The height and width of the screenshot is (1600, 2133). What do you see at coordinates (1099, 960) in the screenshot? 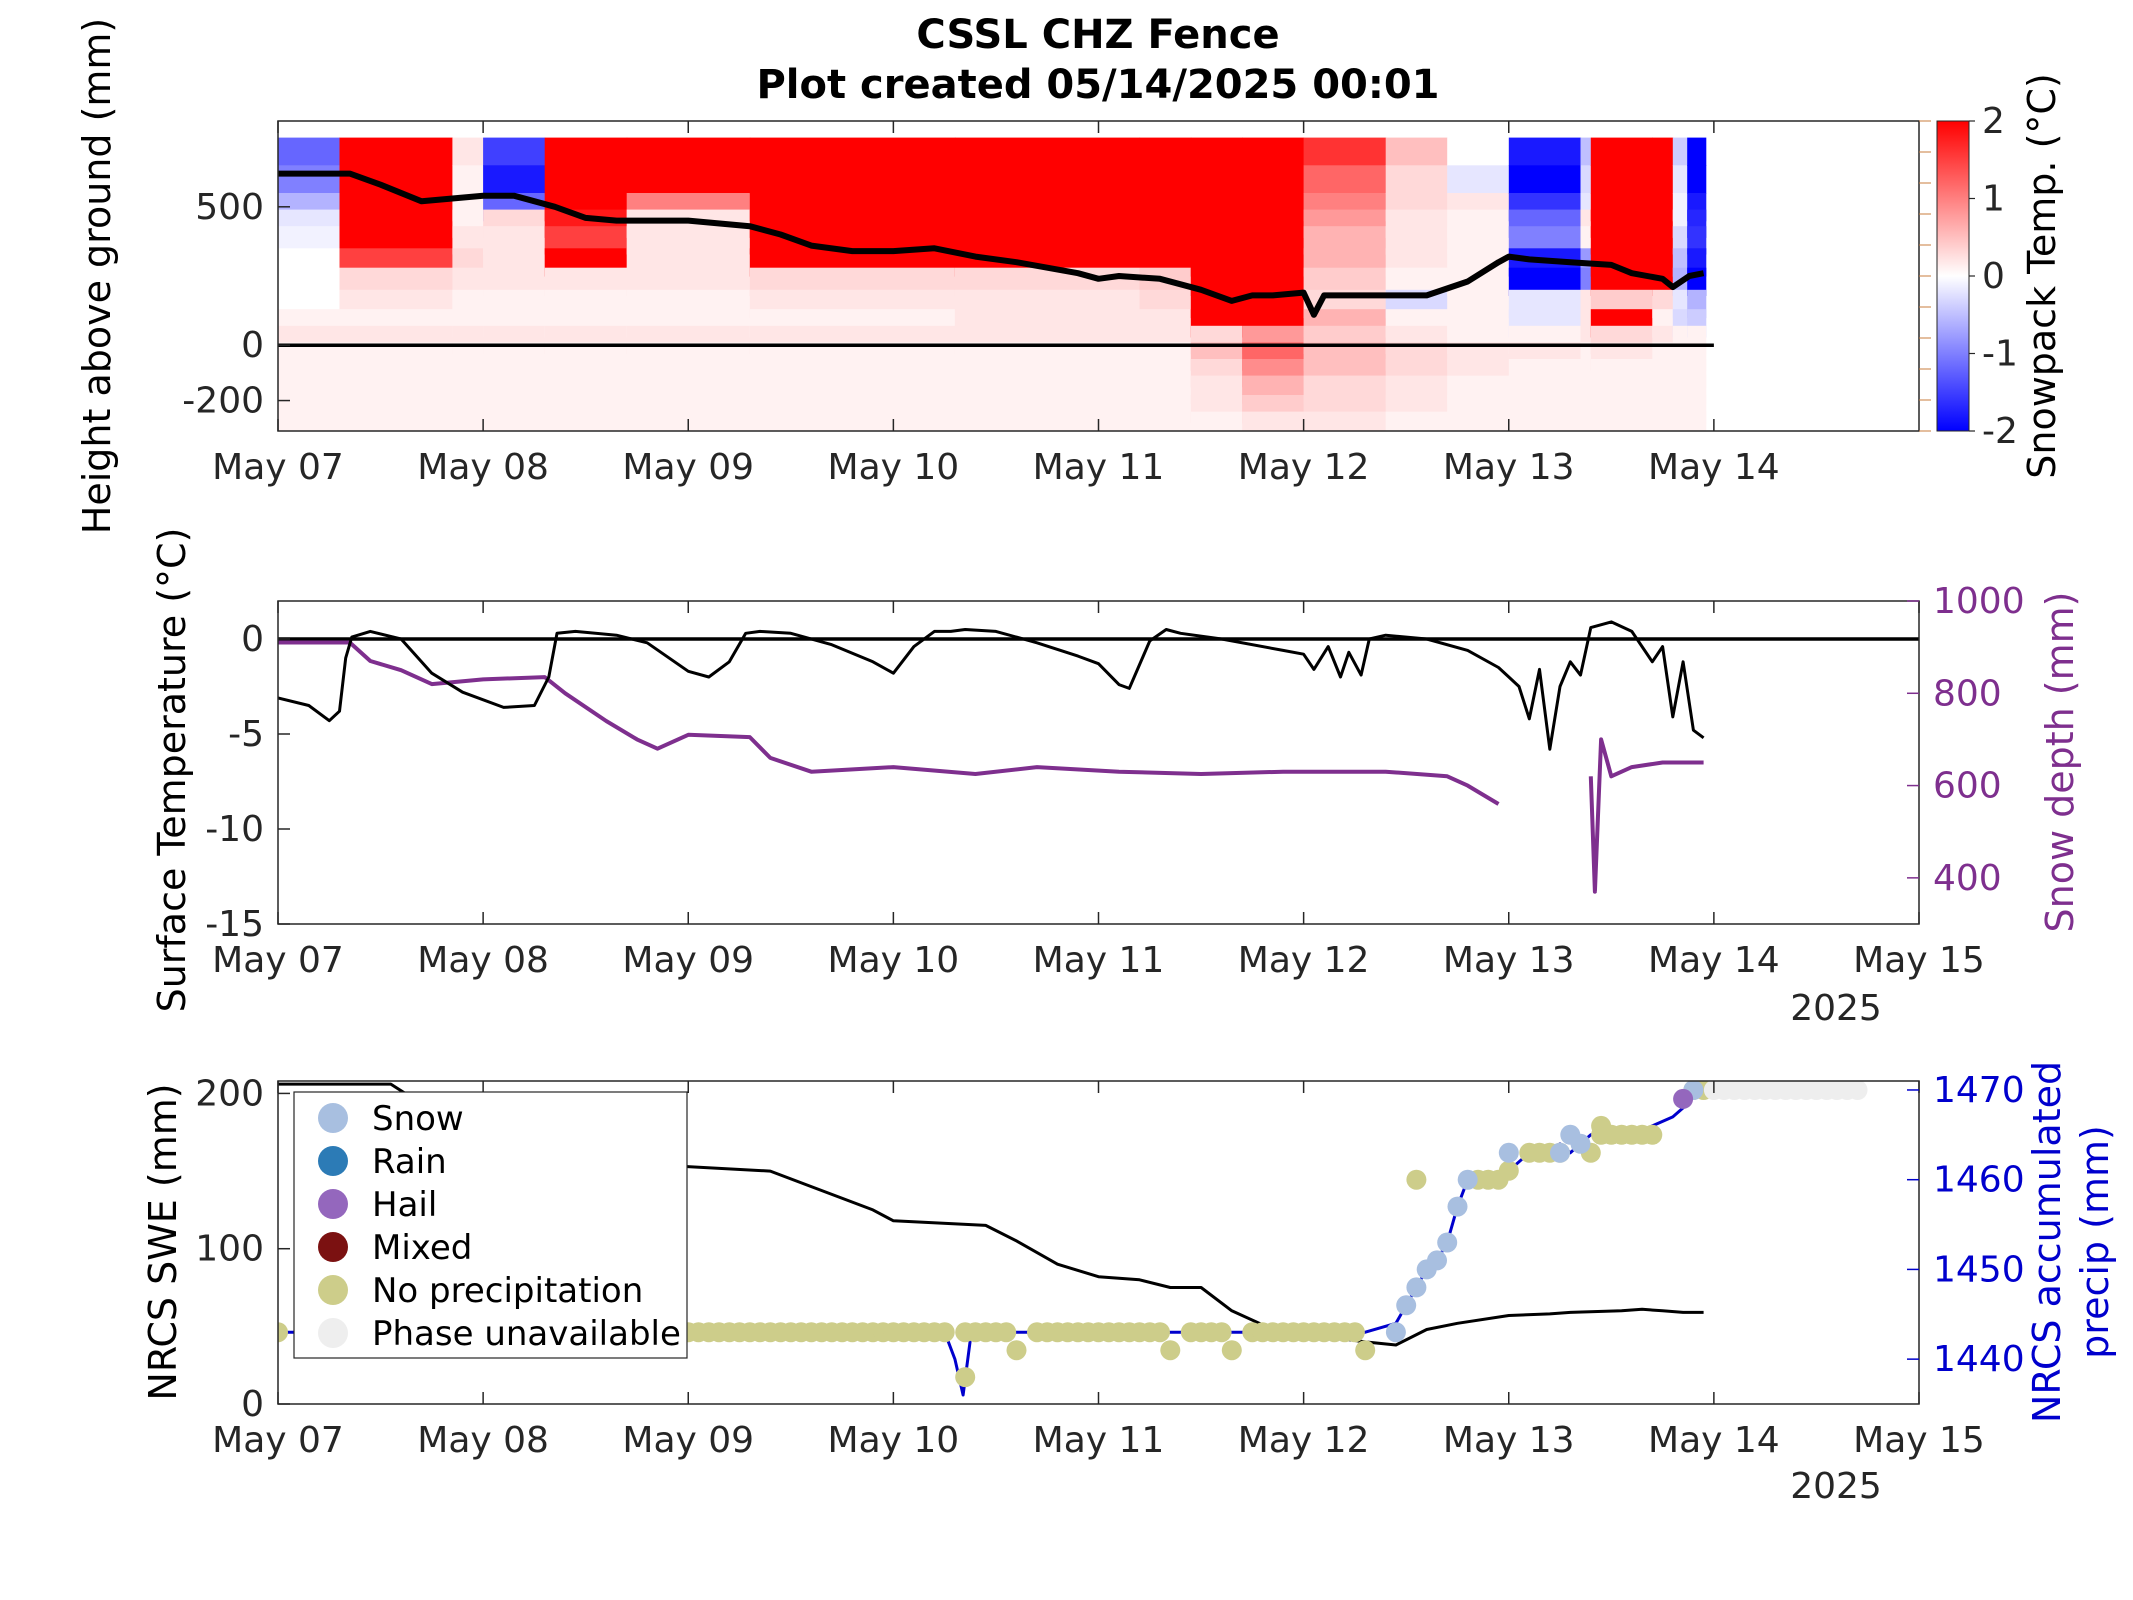
I see `surface-temp-xtick-label: May 11` at bounding box center [1099, 960].